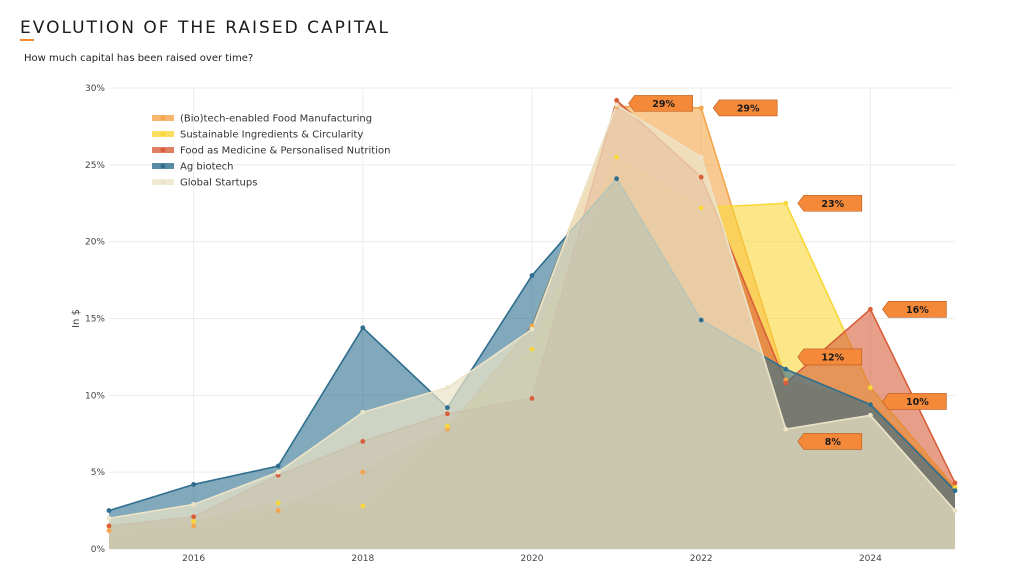 The height and width of the screenshot is (576, 1024). What do you see at coordinates (98, 473) in the screenshot?
I see `y-tick-label: 5%` at bounding box center [98, 473].